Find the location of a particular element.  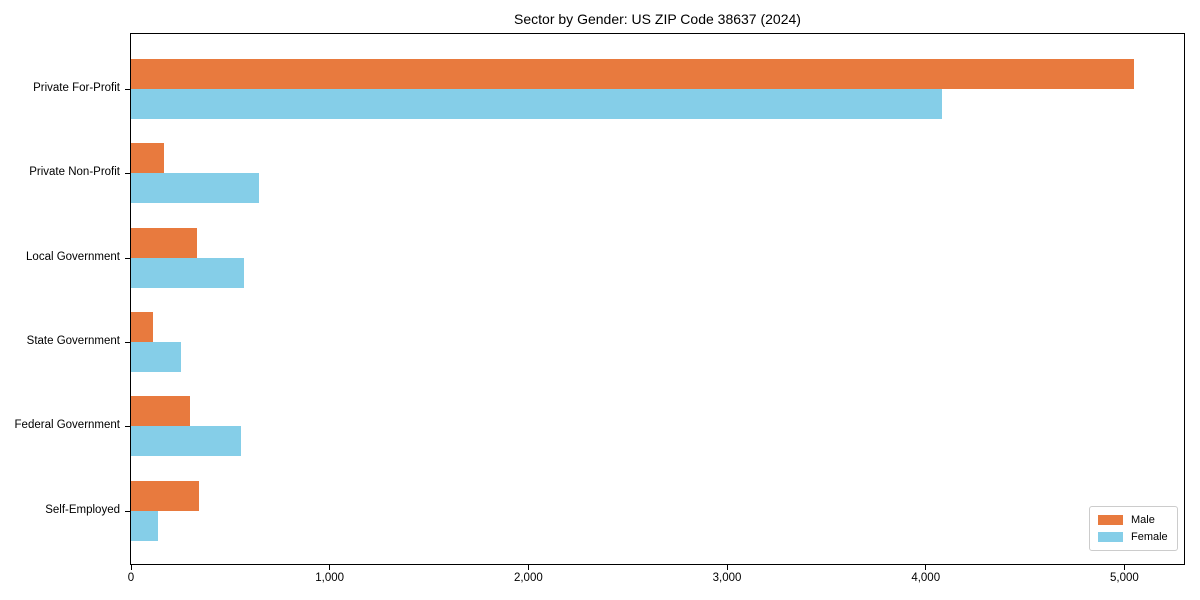

legend-swatch-male-icon is located at coordinates (1110, 520).